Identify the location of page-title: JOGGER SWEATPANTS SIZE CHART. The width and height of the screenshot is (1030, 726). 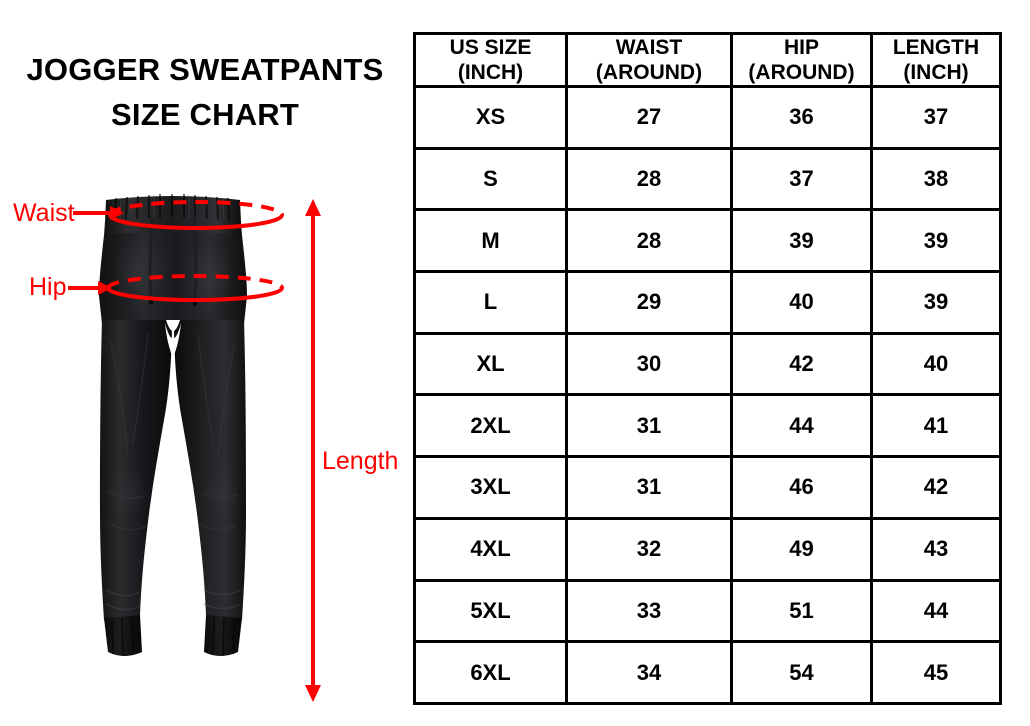
(205, 92).